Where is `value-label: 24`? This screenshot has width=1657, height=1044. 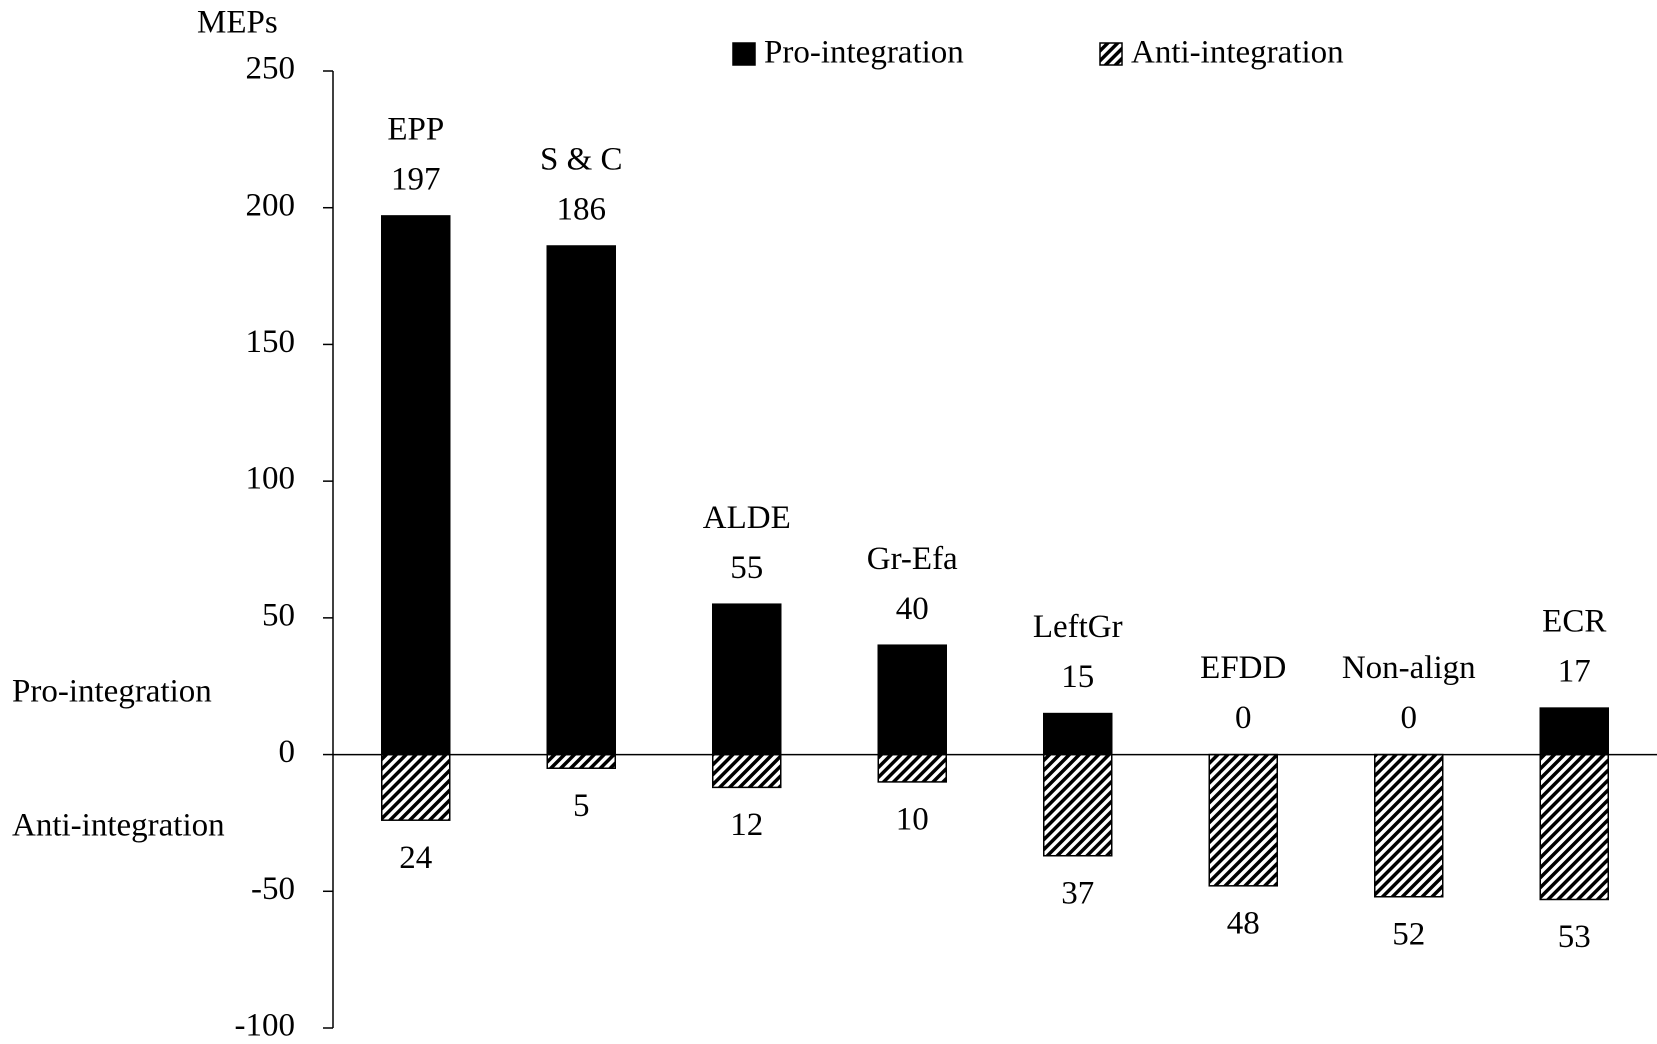
value-label: 24 is located at coordinates (415, 858).